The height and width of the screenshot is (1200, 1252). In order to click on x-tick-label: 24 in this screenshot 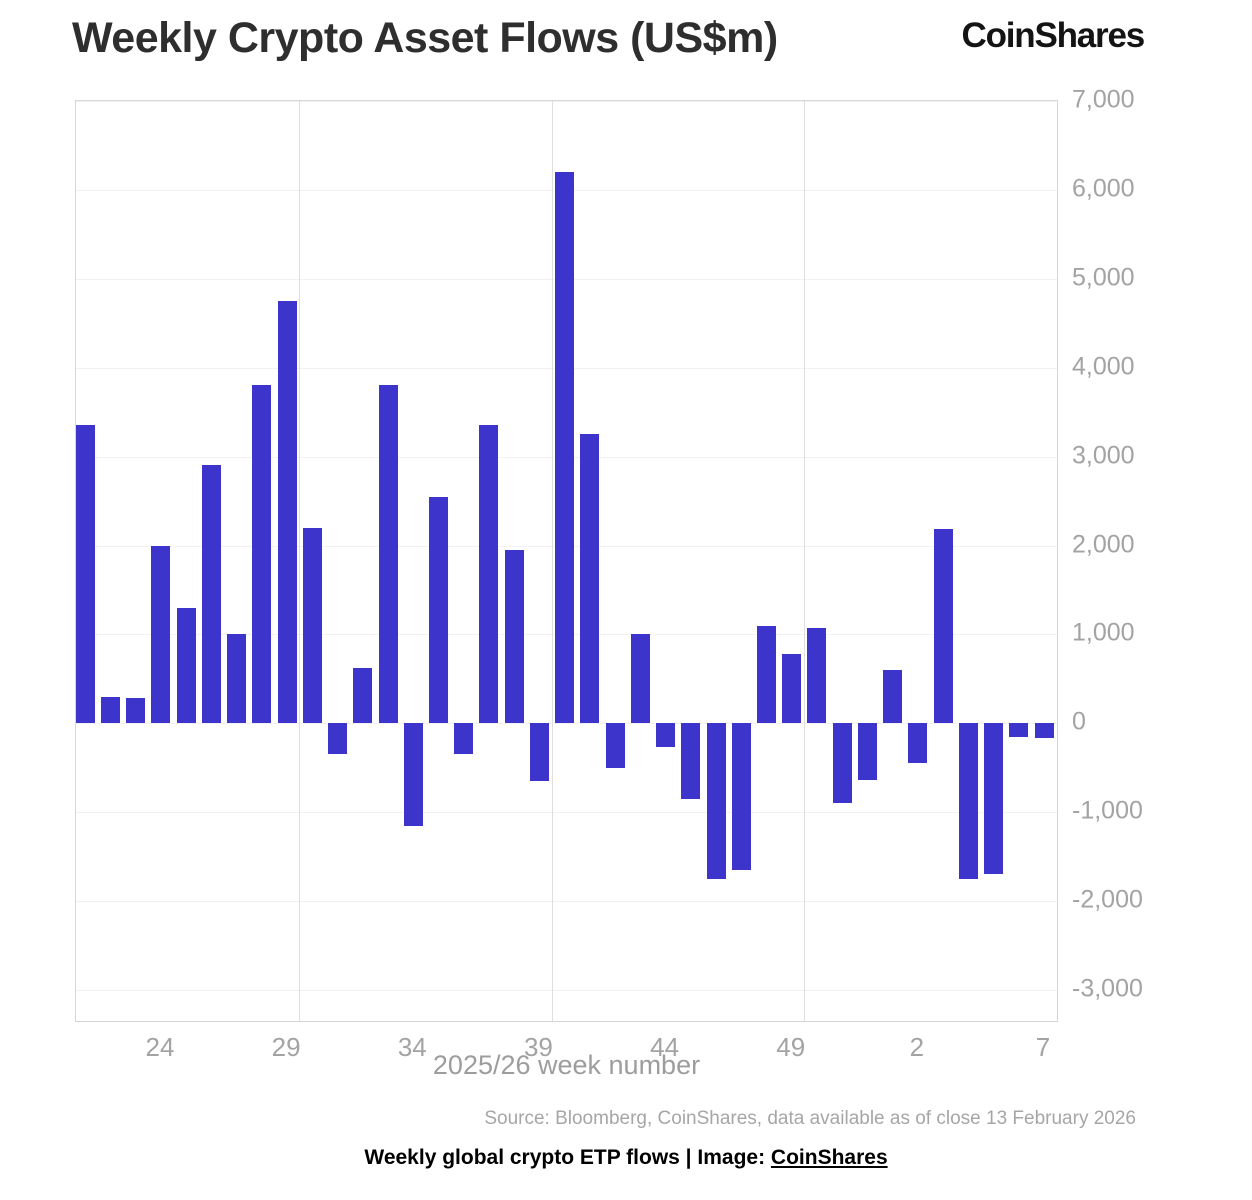, I will do `click(160, 1047)`.